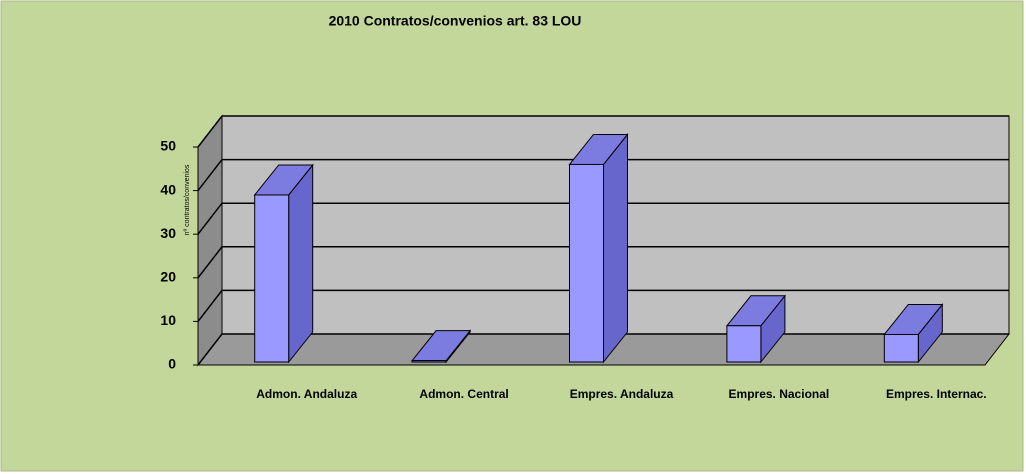 This screenshot has height=474, width=1026. I want to click on y-tick-label: 30, so click(168, 233).